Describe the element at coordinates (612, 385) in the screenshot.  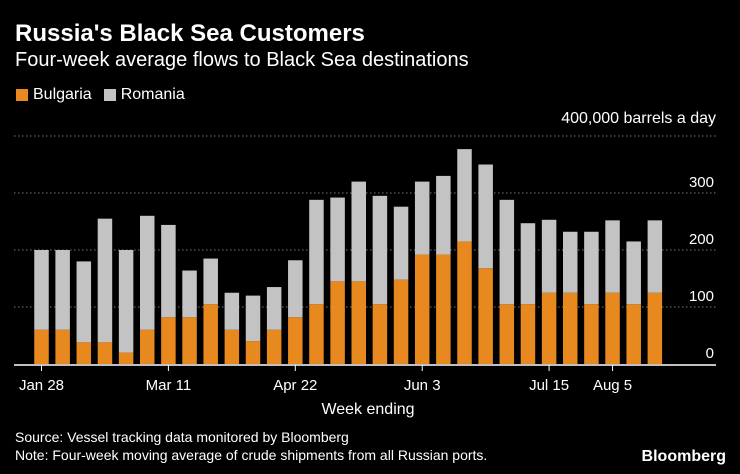
I see `x-tick-label: Aug 5` at that location.